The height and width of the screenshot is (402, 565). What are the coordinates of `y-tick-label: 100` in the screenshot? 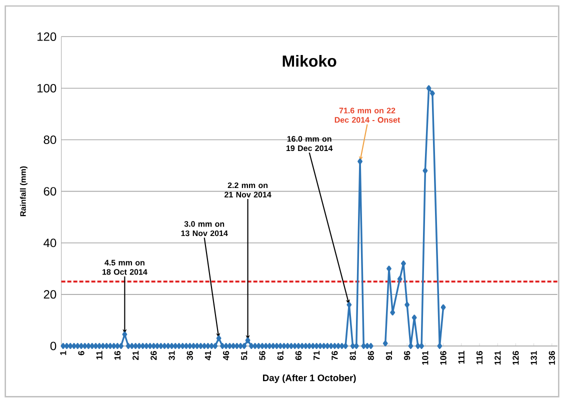 It's located at (47, 88).